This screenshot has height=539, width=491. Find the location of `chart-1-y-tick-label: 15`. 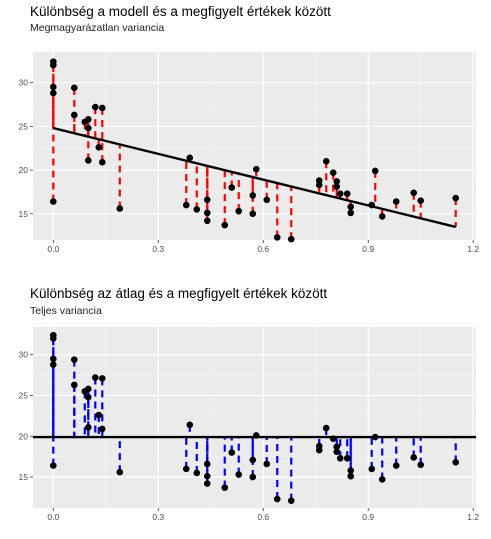

chart-1-y-tick-label: 15 is located at coordinates (24, 214).